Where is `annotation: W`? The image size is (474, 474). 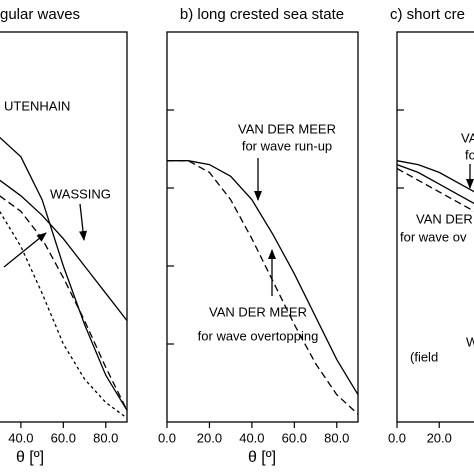 annotation: W is located at coordinates (470, 341).